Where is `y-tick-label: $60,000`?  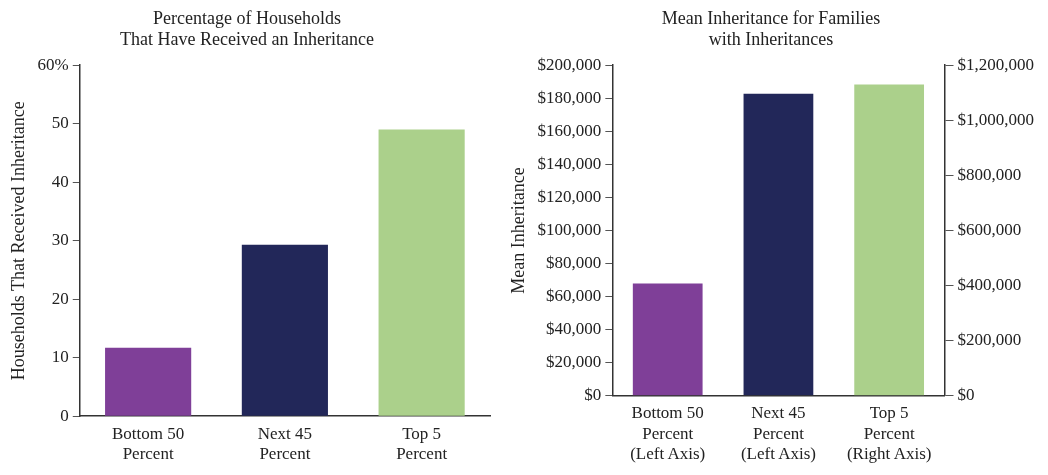 y-tick-label: $60,000 is located at coordinates (574, 296).